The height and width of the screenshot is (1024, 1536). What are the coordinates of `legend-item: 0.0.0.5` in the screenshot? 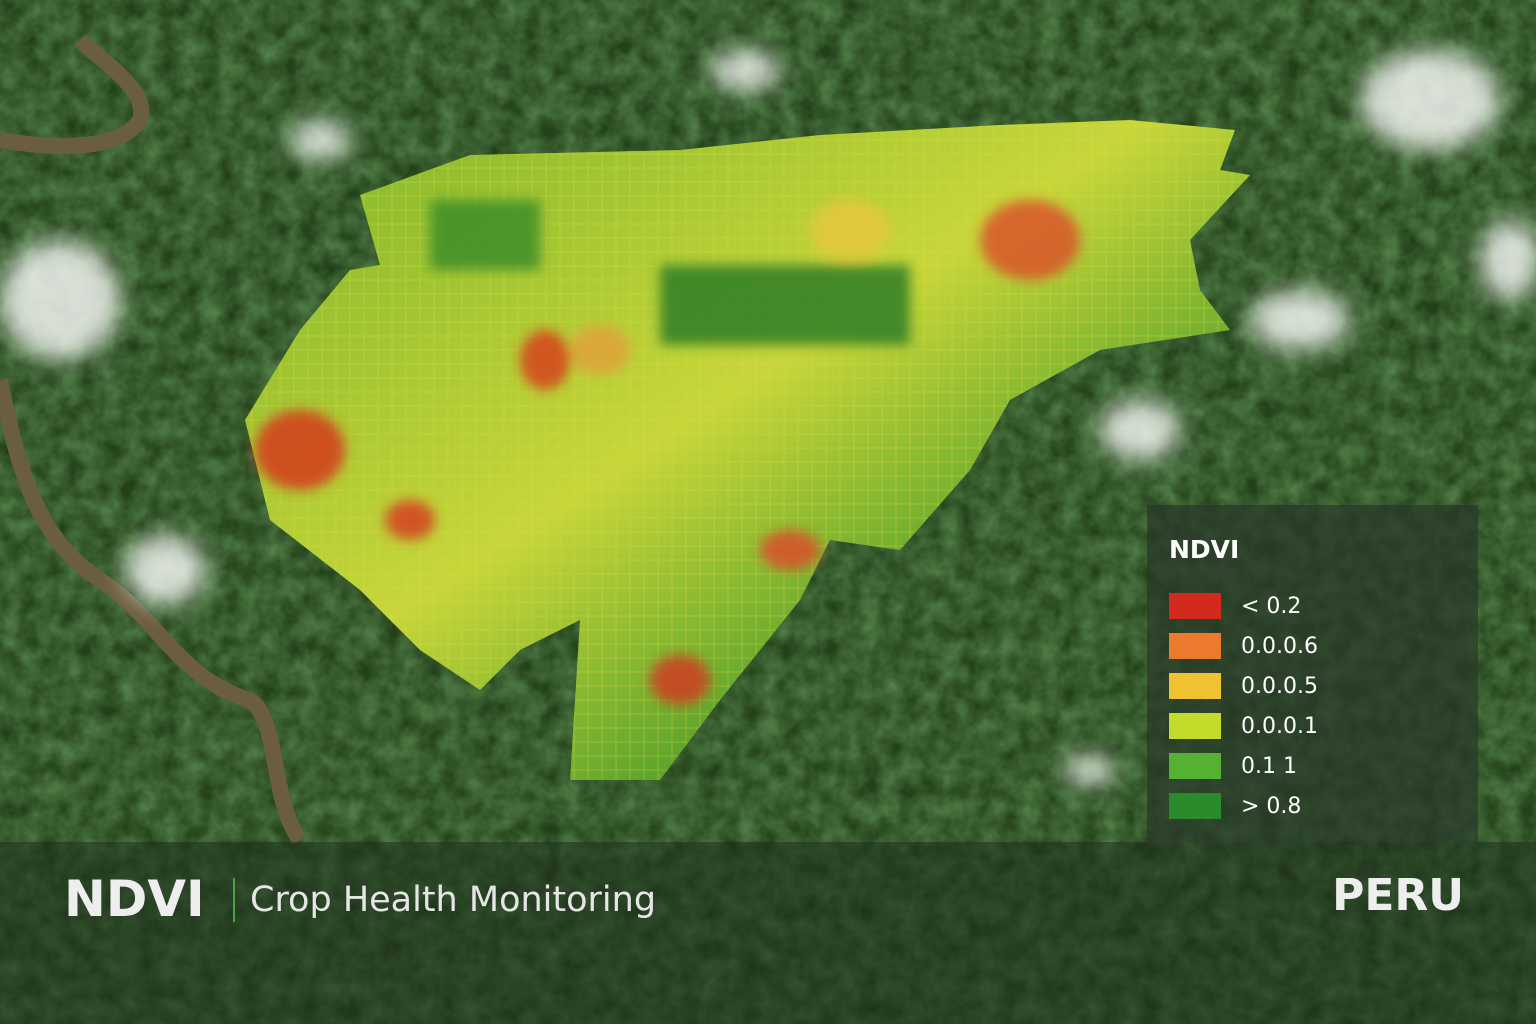 It's located at (1312, 686).